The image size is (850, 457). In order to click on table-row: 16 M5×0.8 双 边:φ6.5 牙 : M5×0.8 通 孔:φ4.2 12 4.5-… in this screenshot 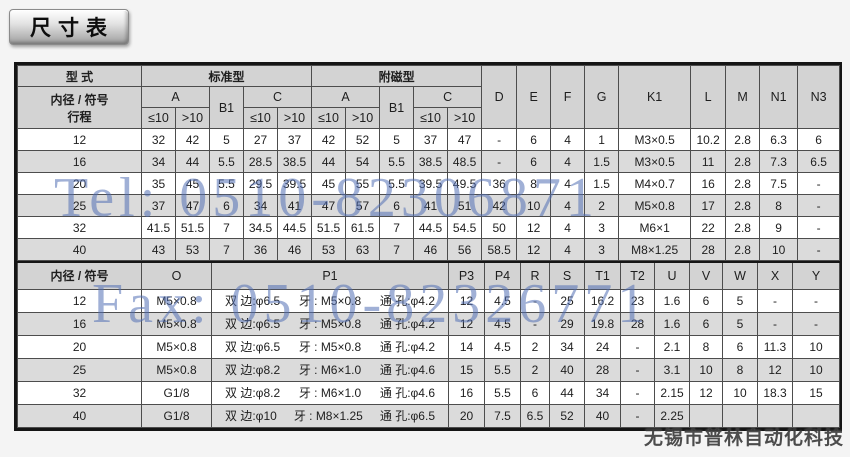, I will do `click(428, 323)`.